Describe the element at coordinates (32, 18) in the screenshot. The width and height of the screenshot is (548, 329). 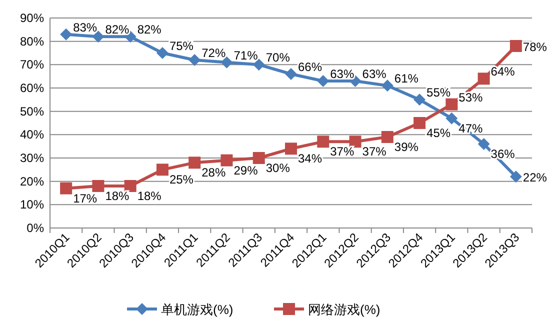
I see `y-tick-label: 90%` at that location.